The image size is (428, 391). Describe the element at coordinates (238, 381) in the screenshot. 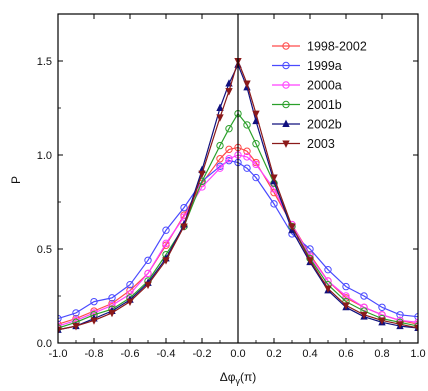

I see `x-axis-label-sub: γ` at that location.